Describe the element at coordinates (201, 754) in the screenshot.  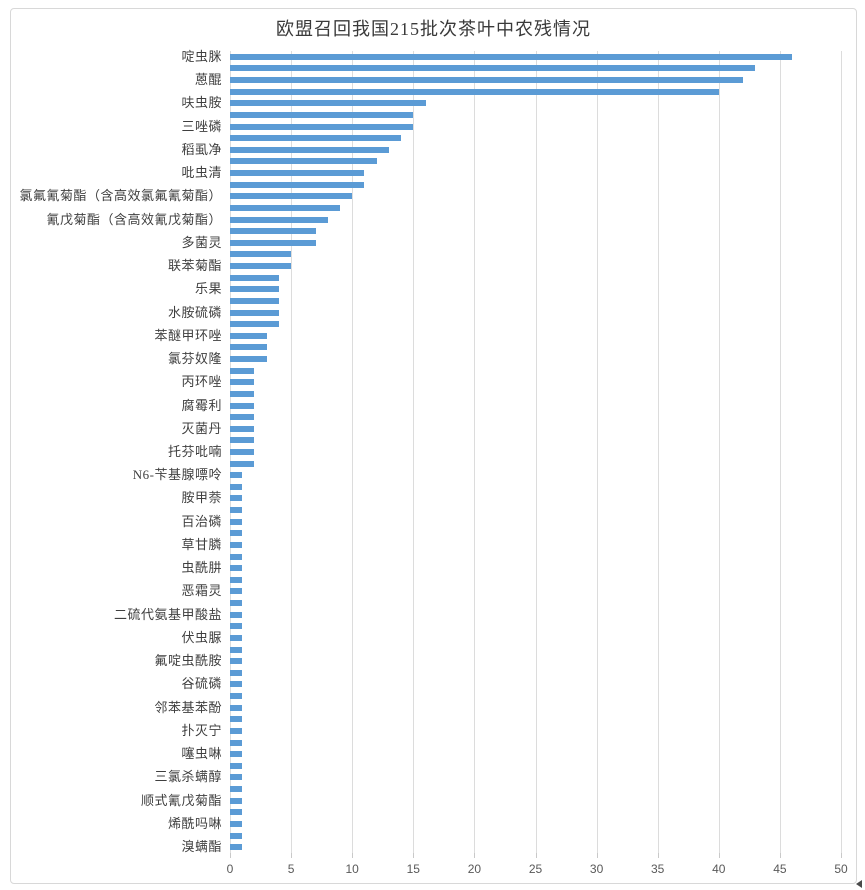
I see `category-label: 噻虫啉` at that location.